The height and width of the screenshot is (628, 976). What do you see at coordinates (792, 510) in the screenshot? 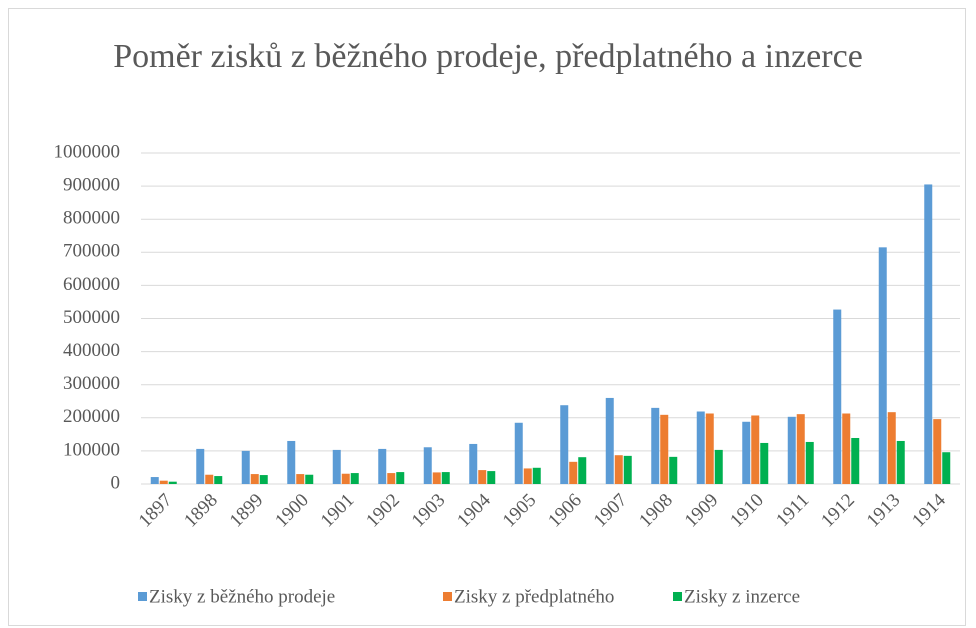
I see `x-tick-label: 1911` at bounding box center [792, 510].